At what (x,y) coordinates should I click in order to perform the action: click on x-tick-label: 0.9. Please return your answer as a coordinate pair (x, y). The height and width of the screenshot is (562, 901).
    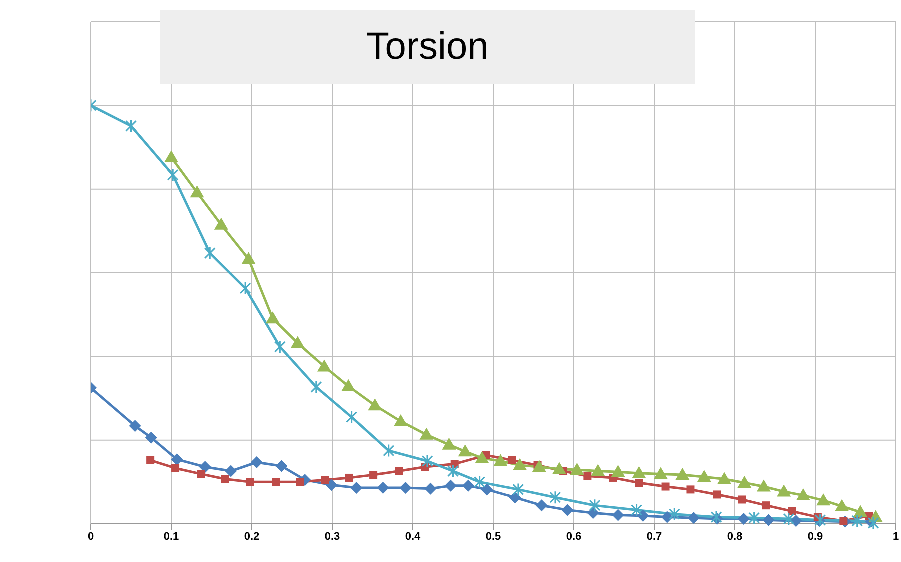
    Looking at the image, I should click on (816, 536).